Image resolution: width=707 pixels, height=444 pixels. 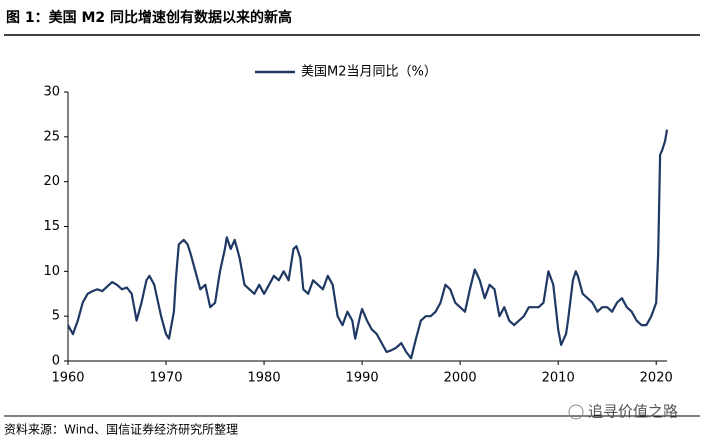 What do you see at coordinates (165, 378) in the screenshot?
I see `x-tick-label: 1970` at bounding box center [165, 378].